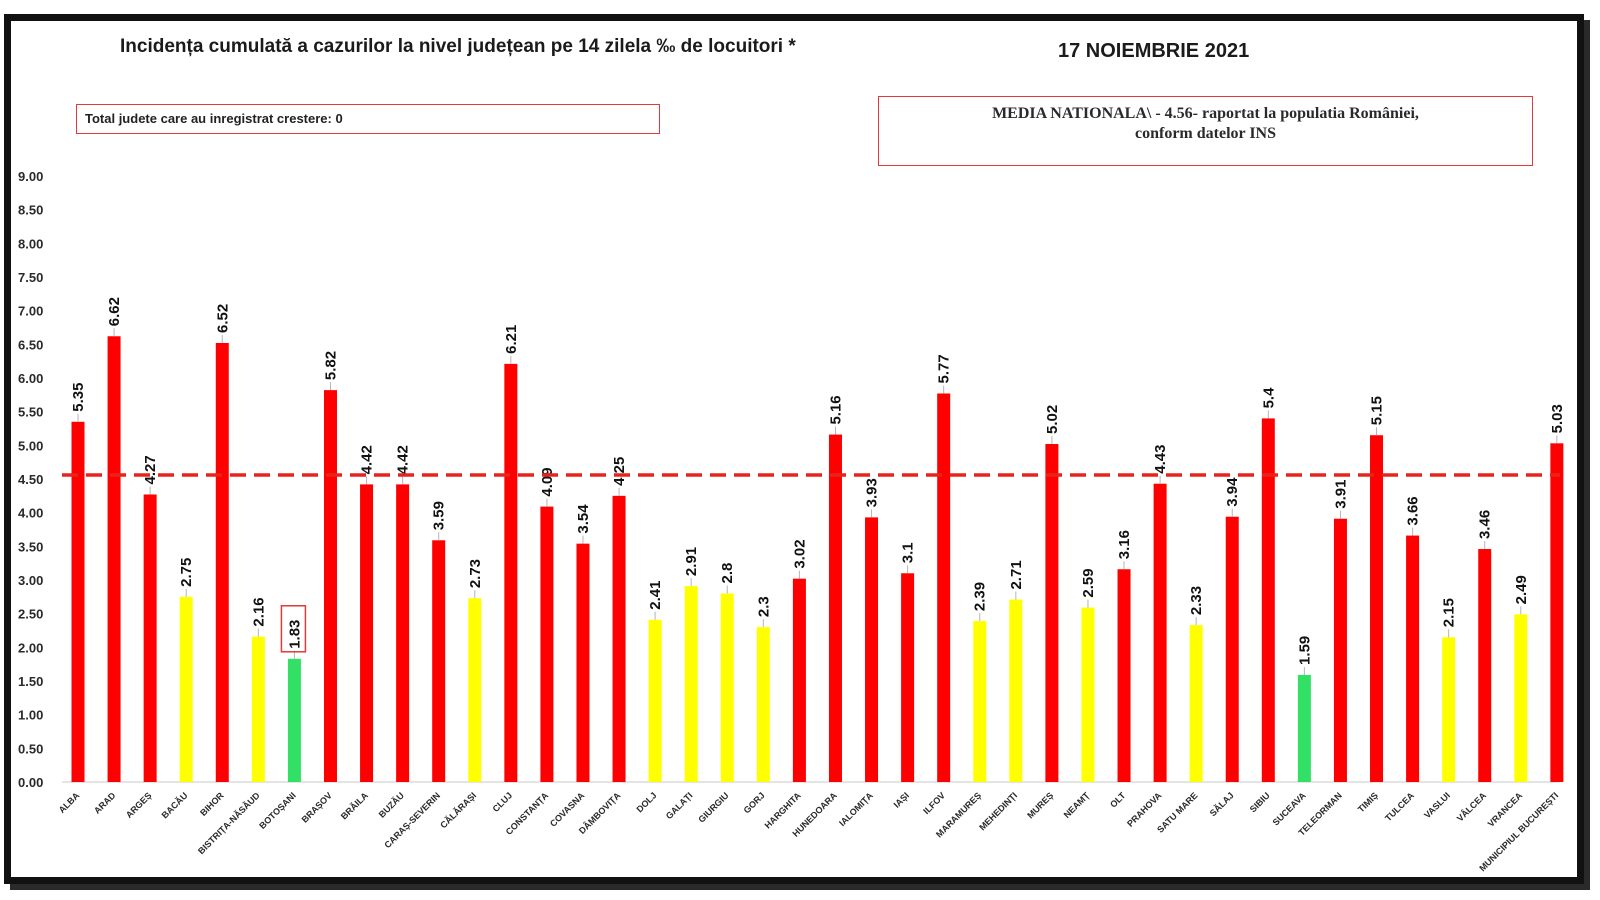  What do you see at coordinates (1040, 805) in the screenshot?
I see `category-label: MUREȘ` at bounding box center [1040, 805].